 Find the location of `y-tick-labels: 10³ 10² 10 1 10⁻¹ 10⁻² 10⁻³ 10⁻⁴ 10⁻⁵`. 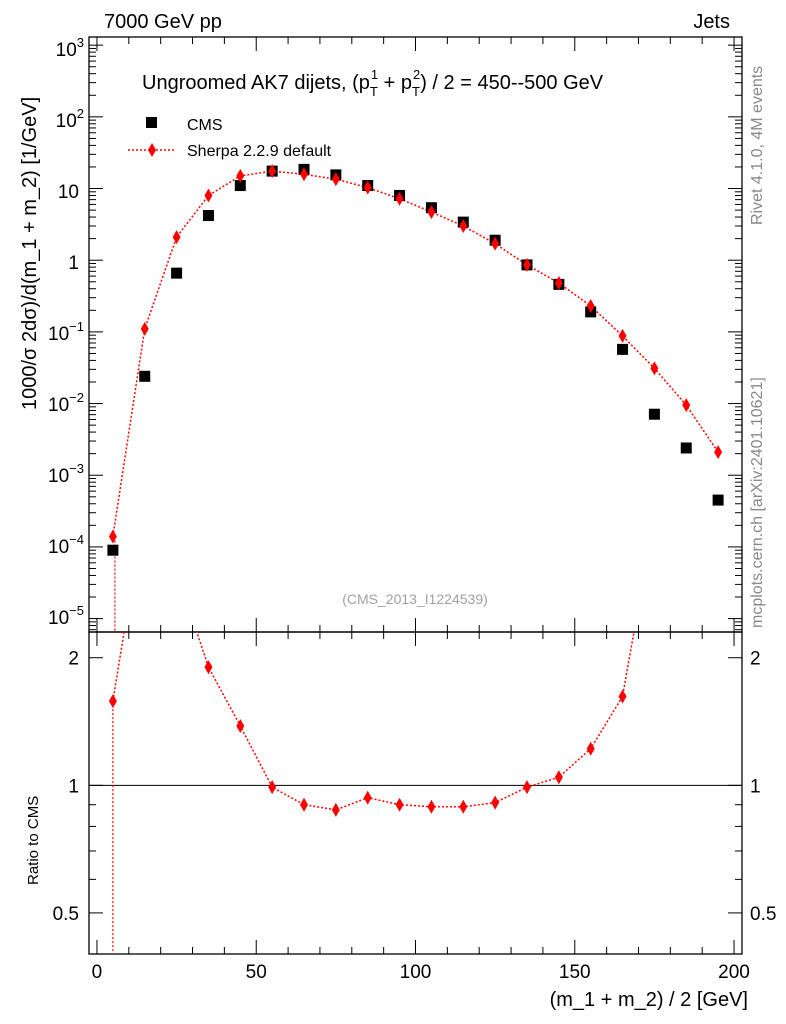

y-tick-labels: 10³ 10² 10 1 10⁻¹ 10⁻² 10⁻³ 10⁻⁴ 10⁻⁵ is located at coordinates (66, 332).